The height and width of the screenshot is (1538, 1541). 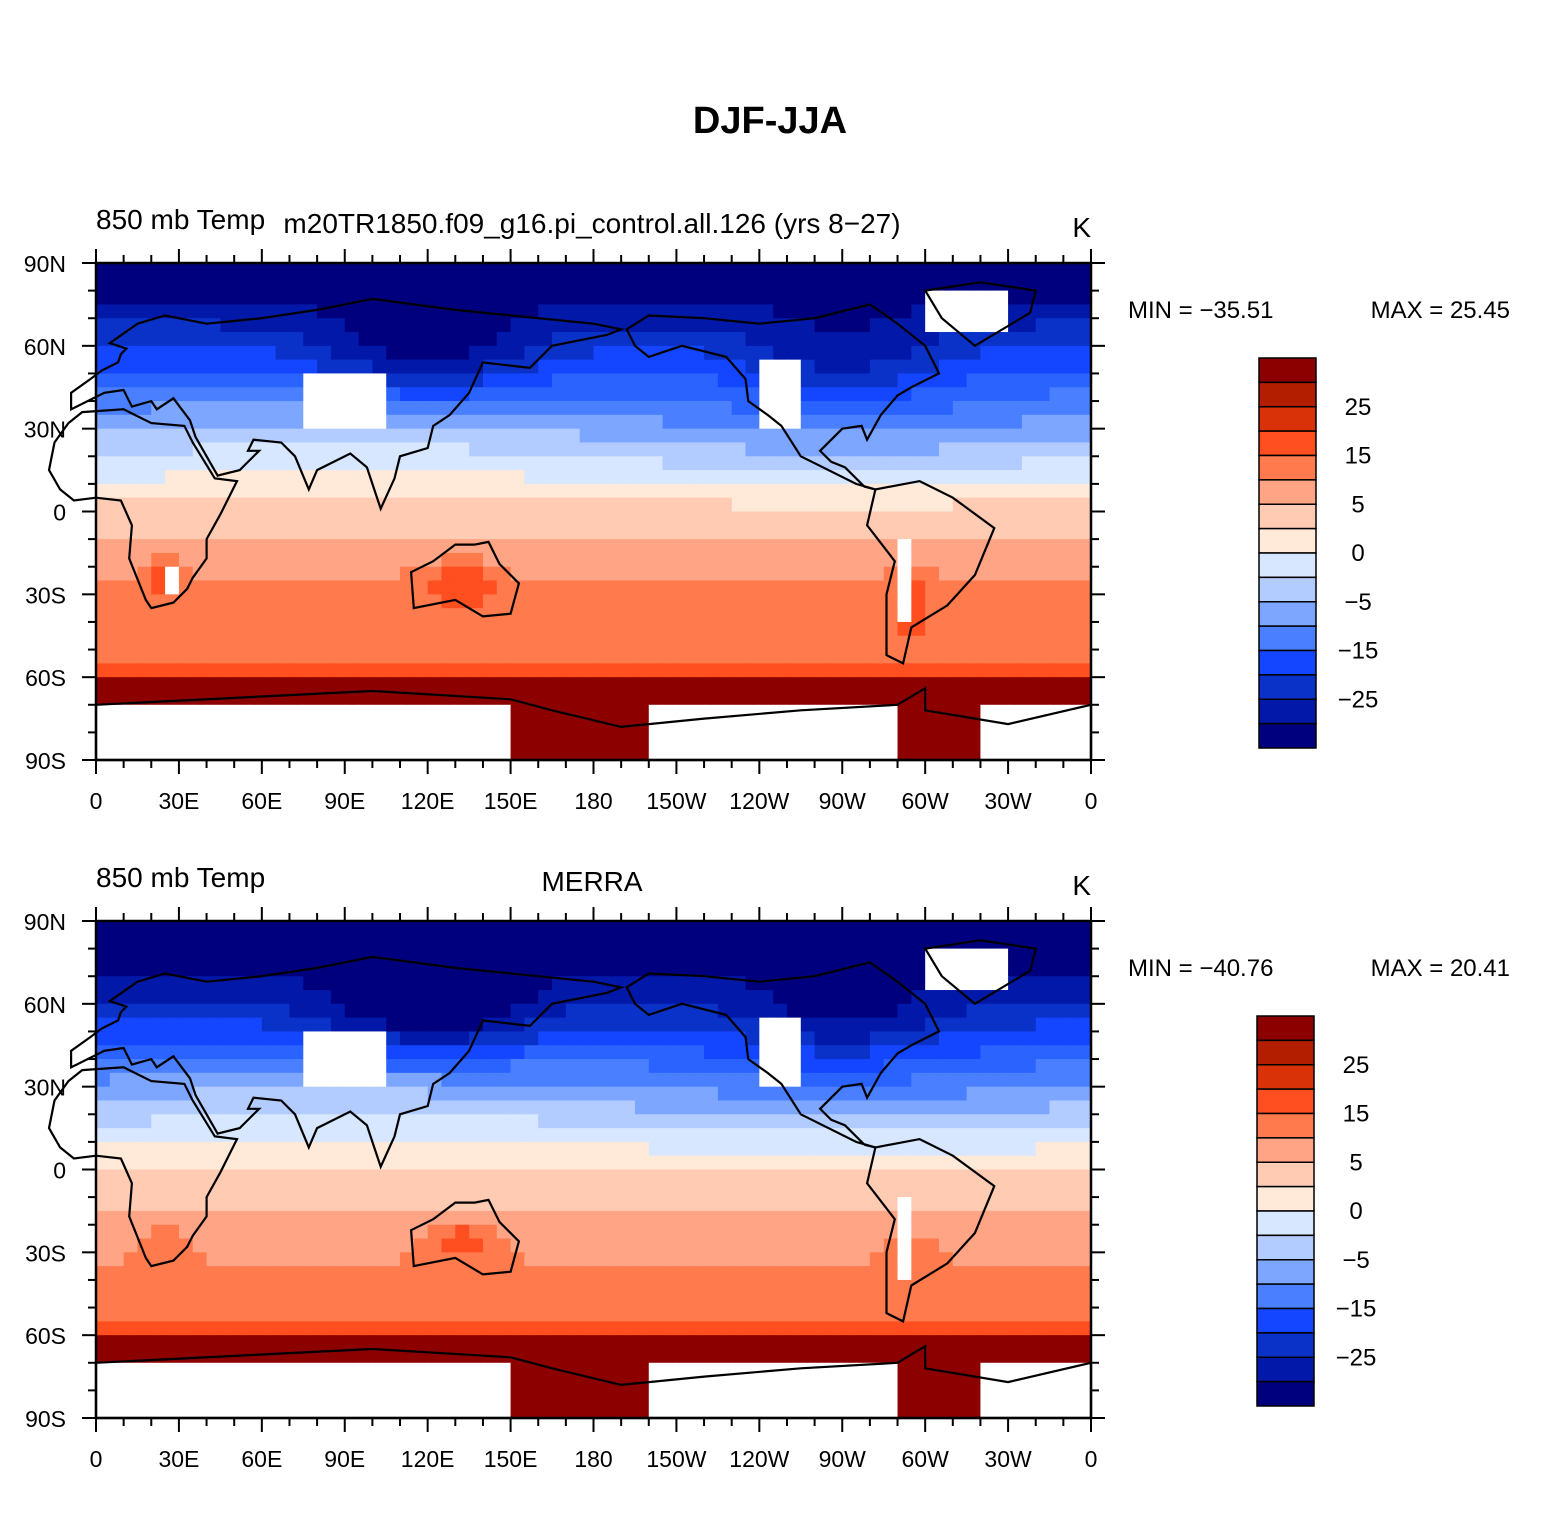 What do you see at coordinates (1200, 310) in the screenshot?
I see `min-label: MIN = −35.51` at bounding box center [1200, 310].